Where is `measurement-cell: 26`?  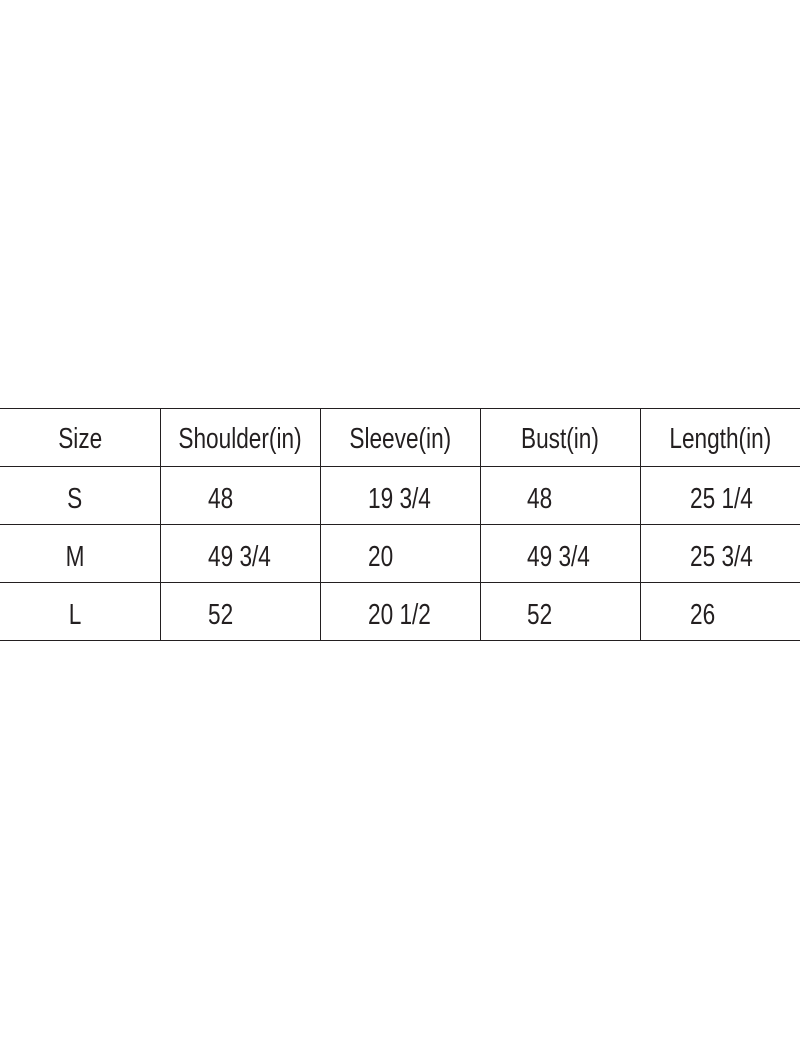 measurement-cell: 26 is located at coordinates (706, 615).